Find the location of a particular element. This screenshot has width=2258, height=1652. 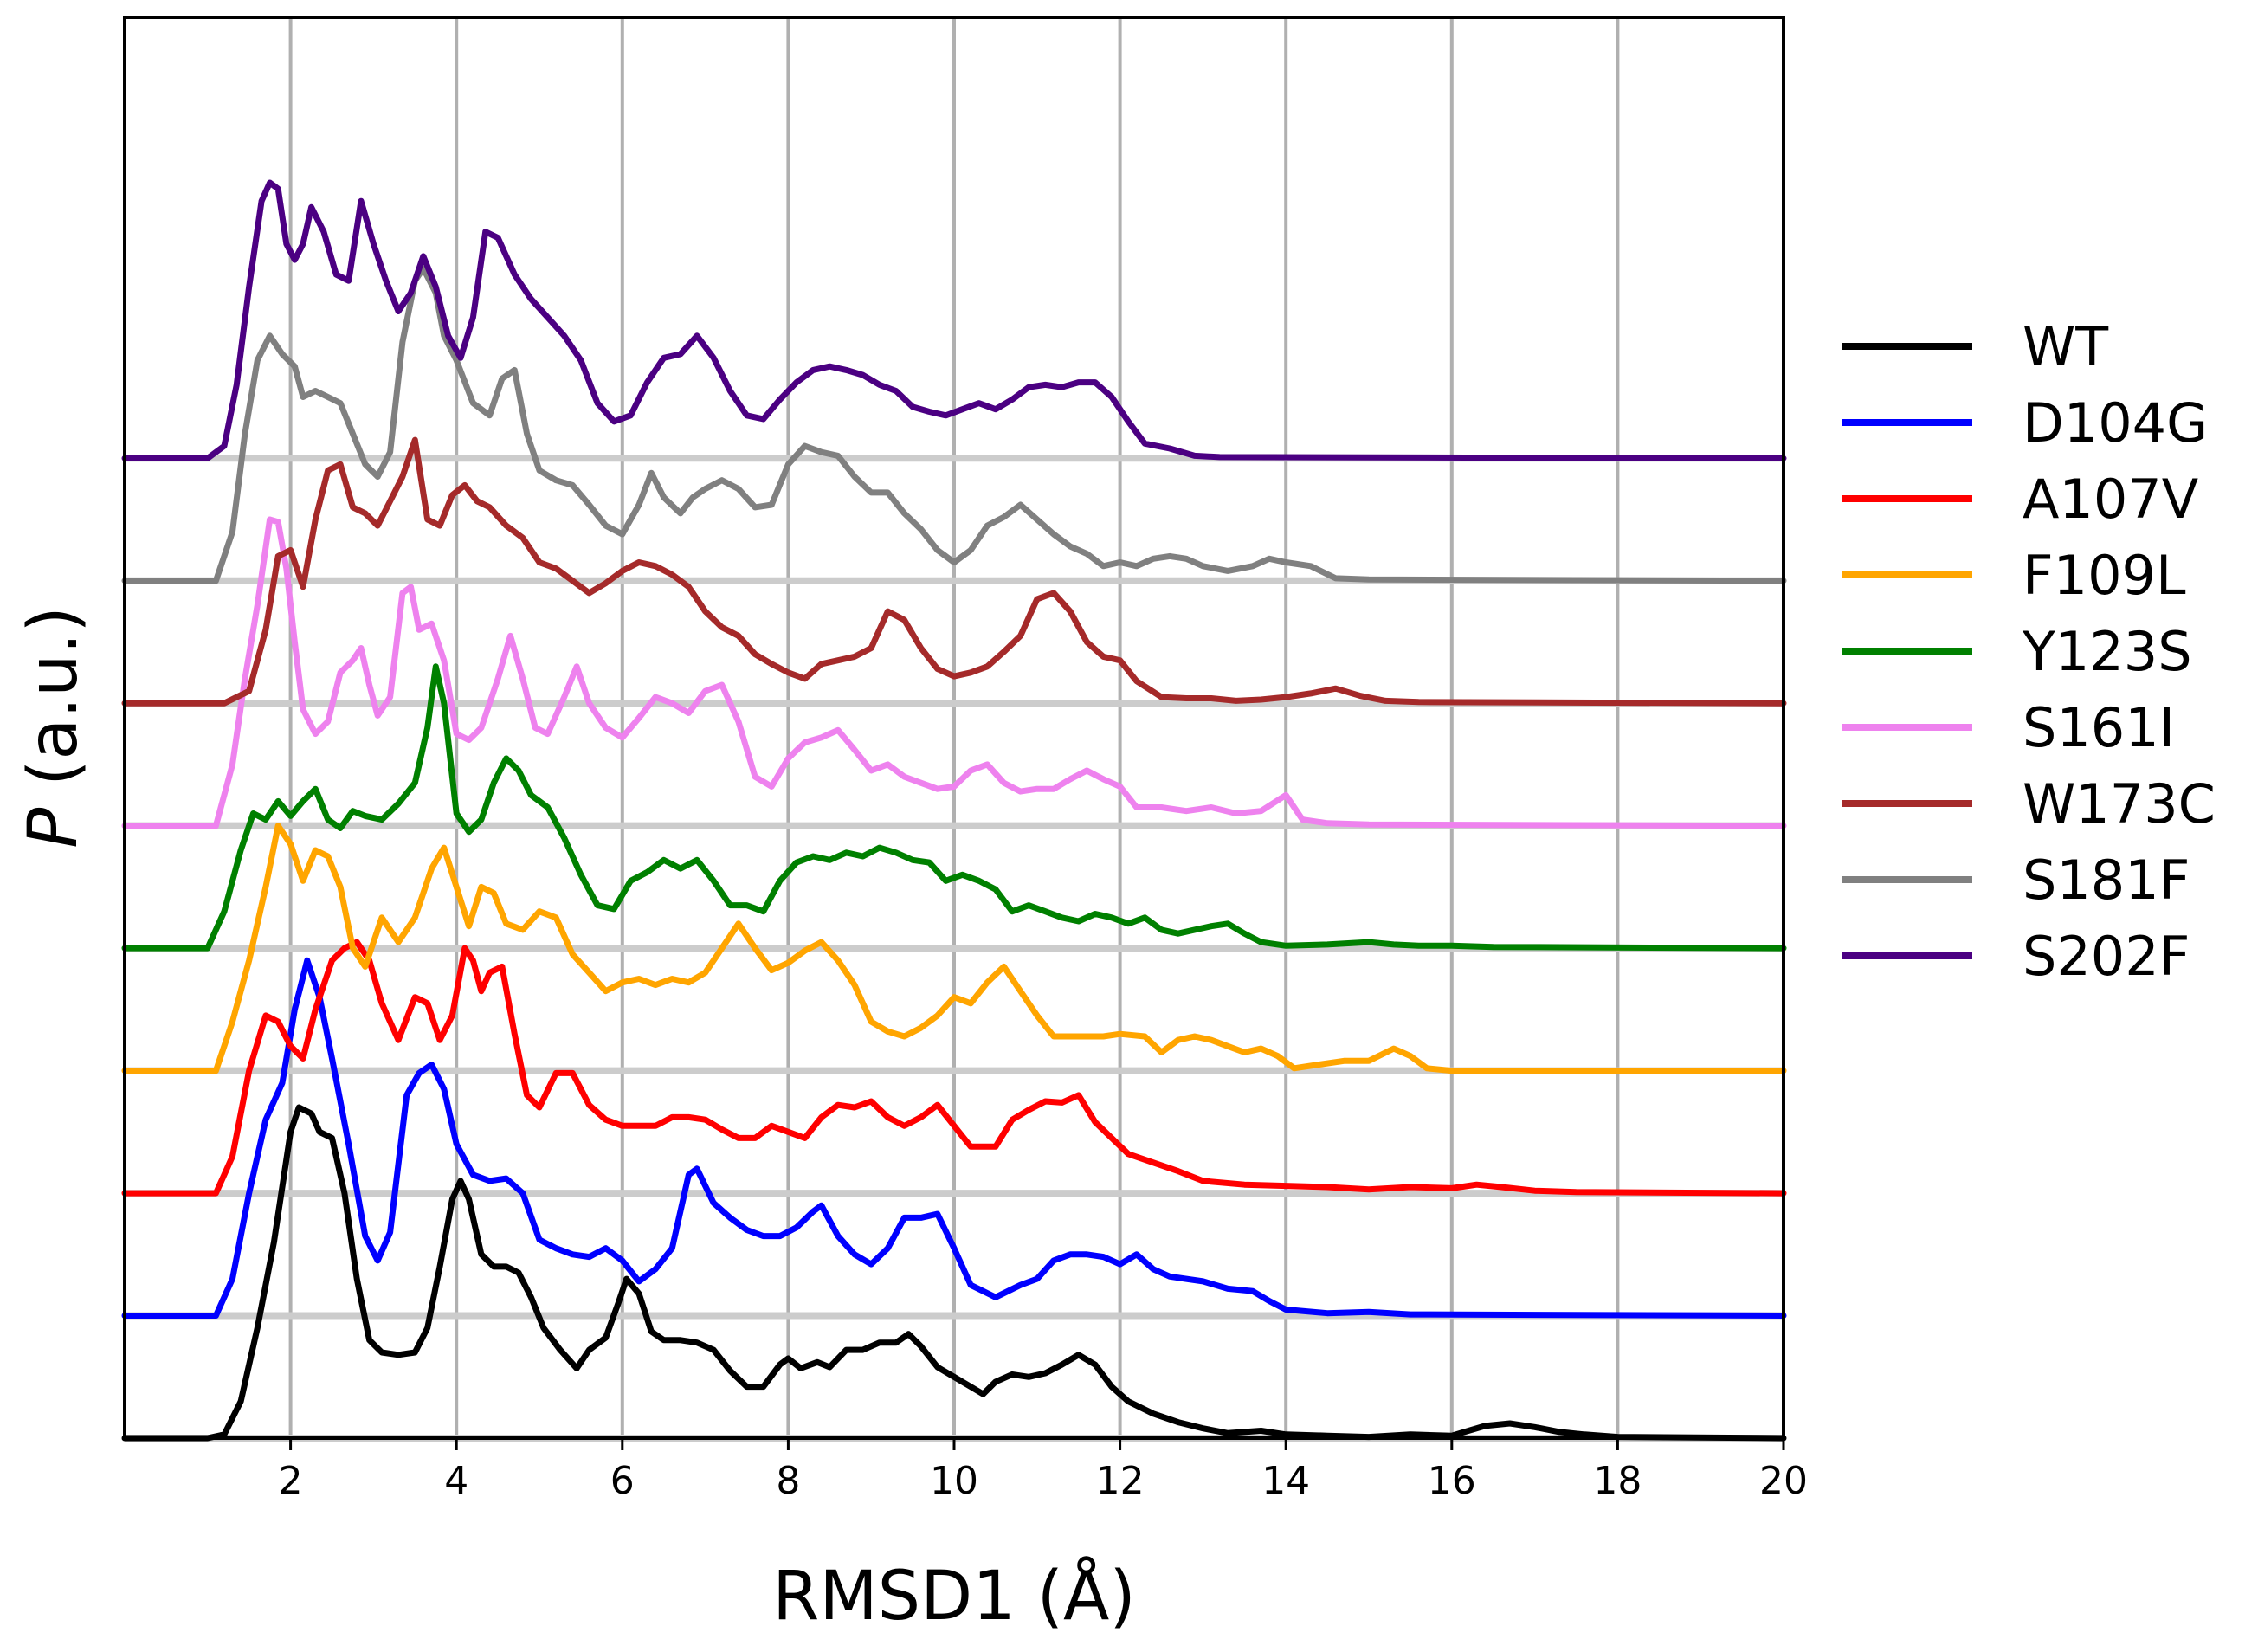

legend-item-f109l: F109L is located at coordinates (2014, 575).